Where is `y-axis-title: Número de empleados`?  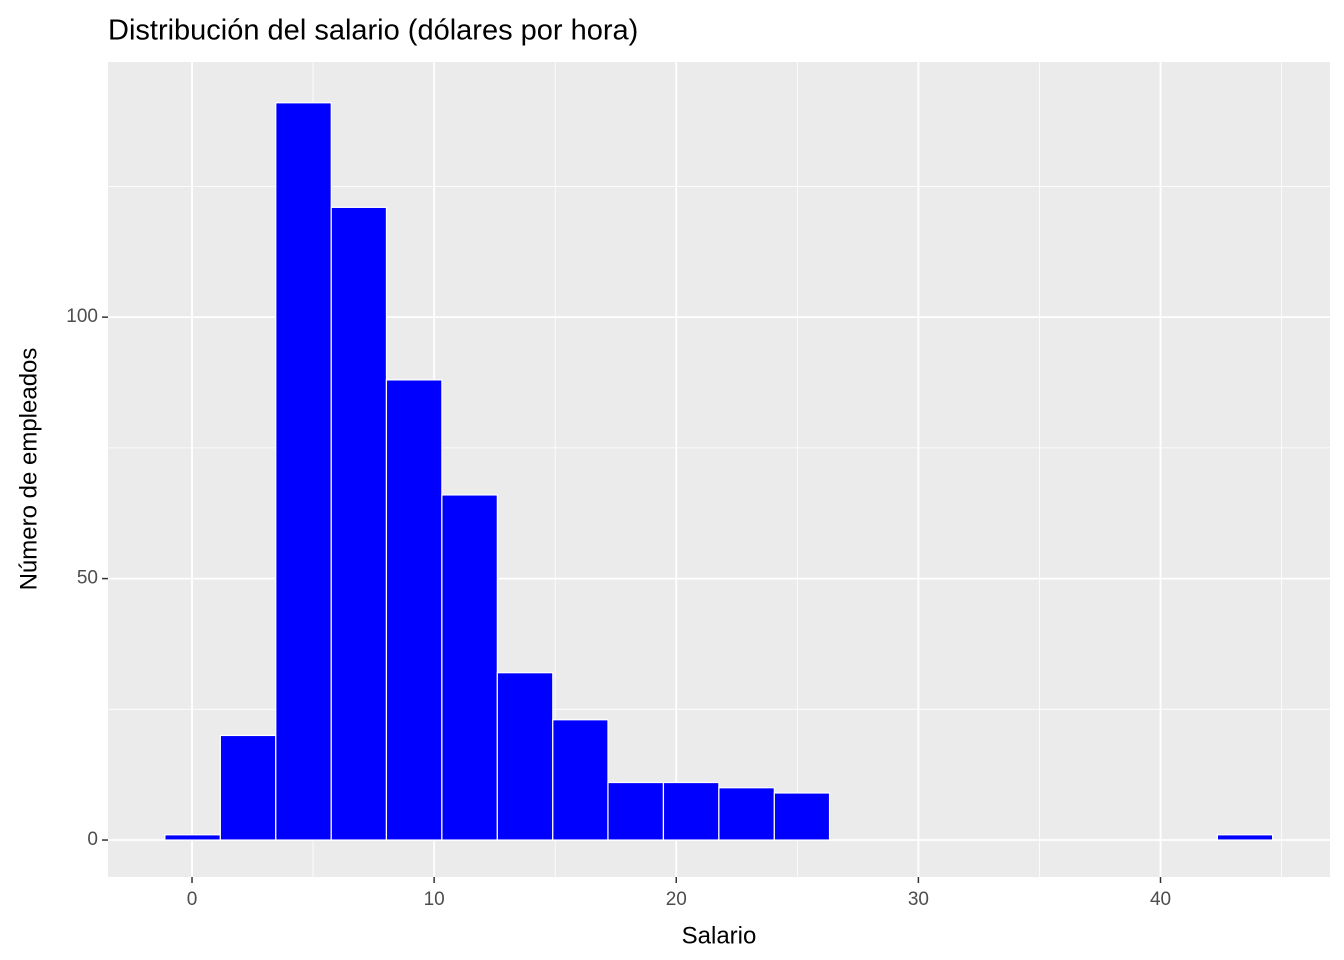 y-axis-title: Número de empleados is located at coordinates (28, 469).